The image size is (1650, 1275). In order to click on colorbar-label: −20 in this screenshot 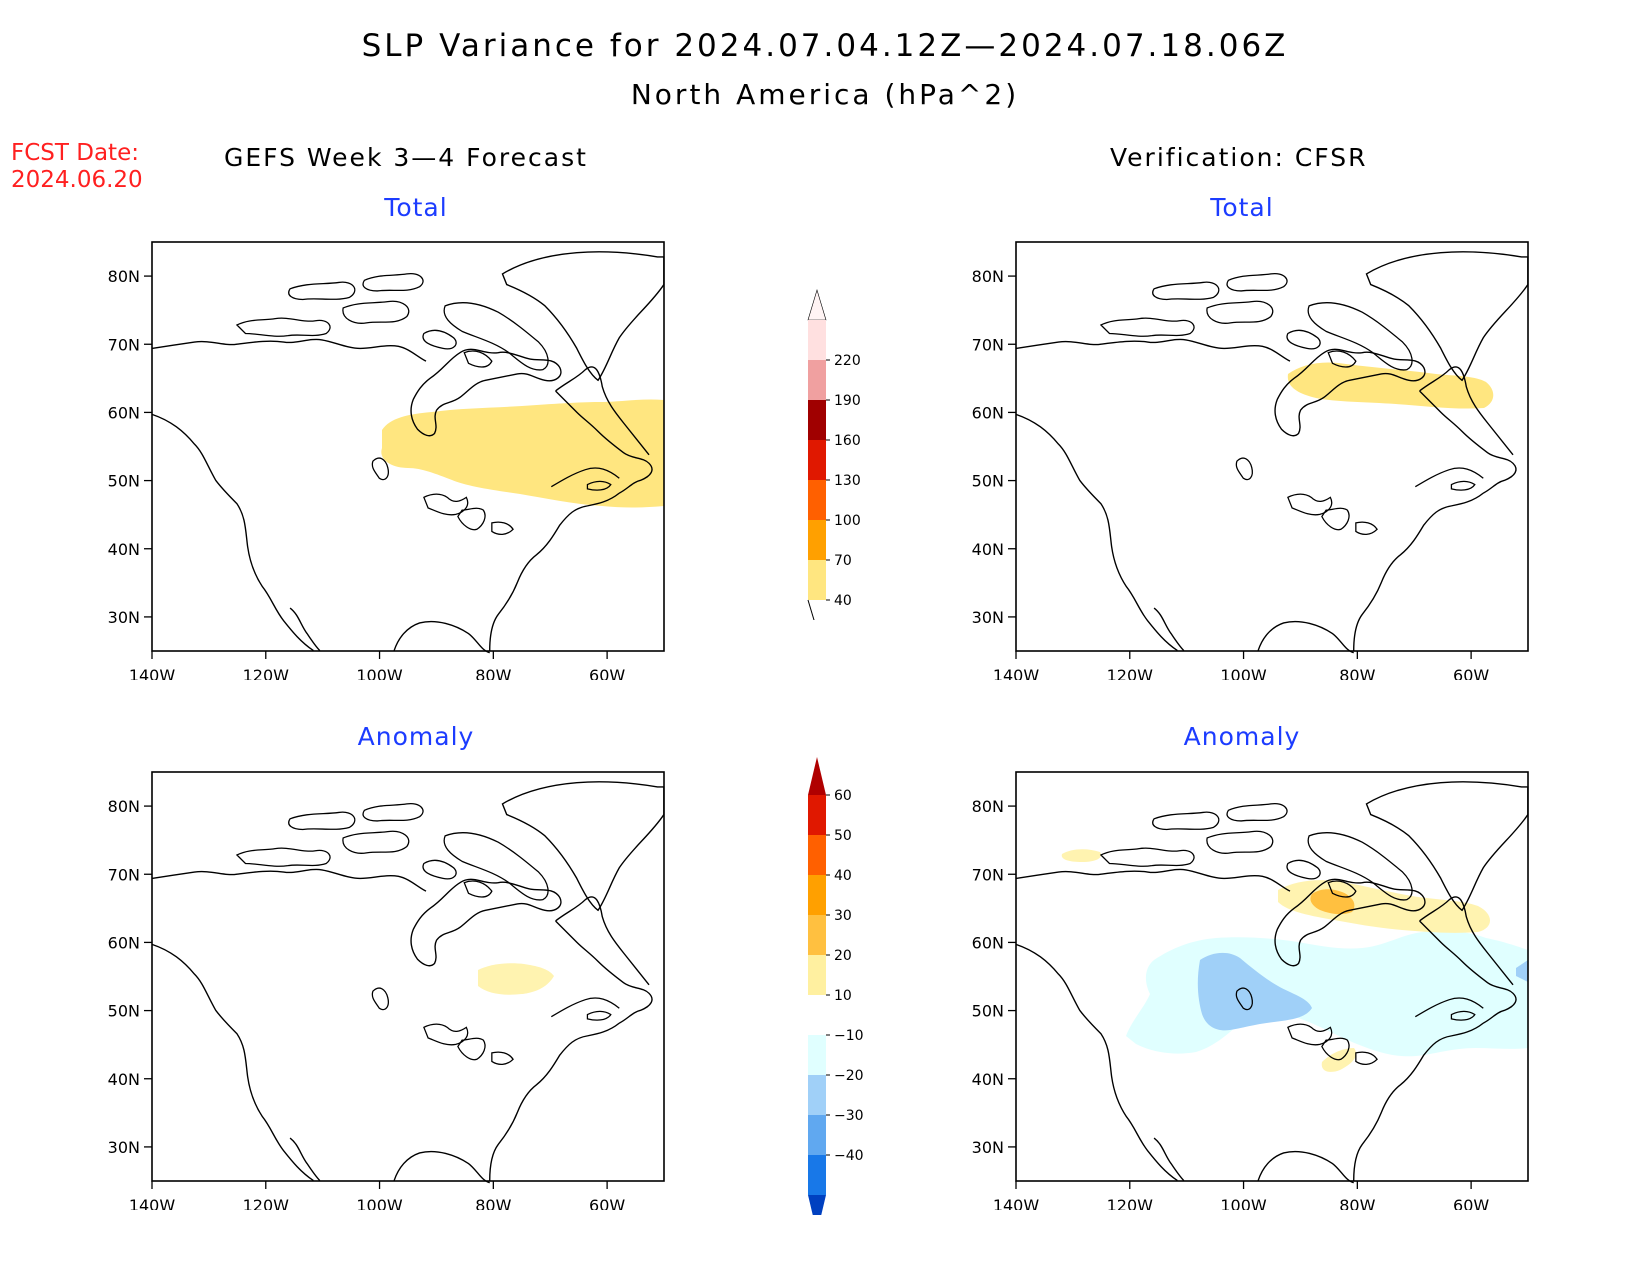, I will do `click(849, 1076)`.